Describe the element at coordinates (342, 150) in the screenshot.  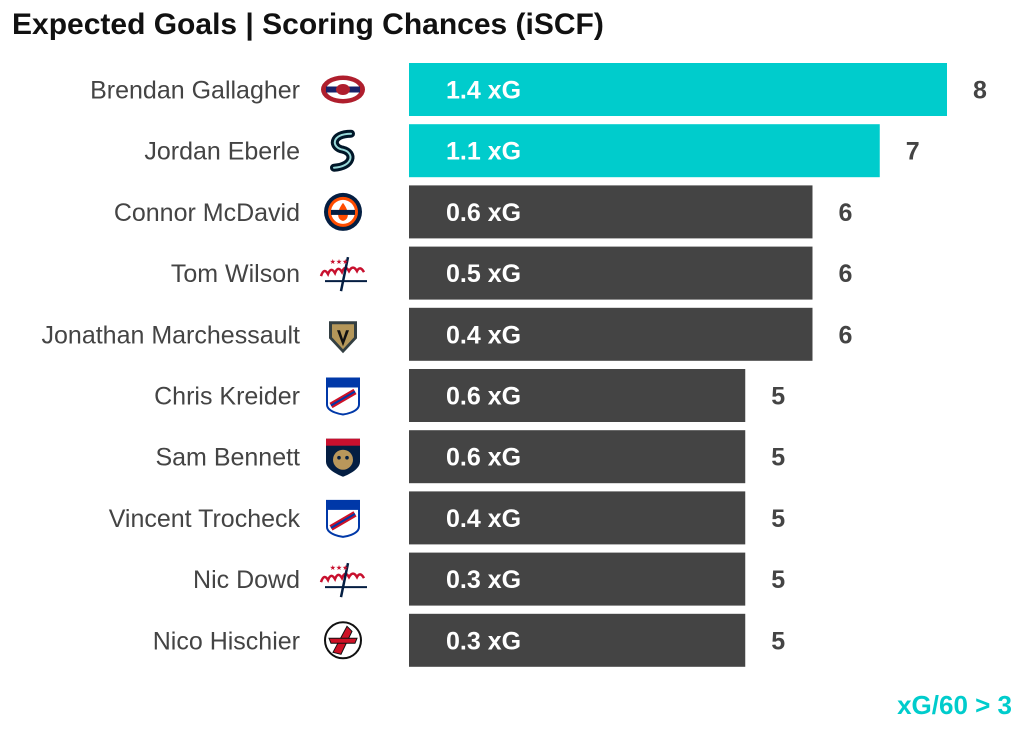
I see `kraken-logo-icon` at that location.